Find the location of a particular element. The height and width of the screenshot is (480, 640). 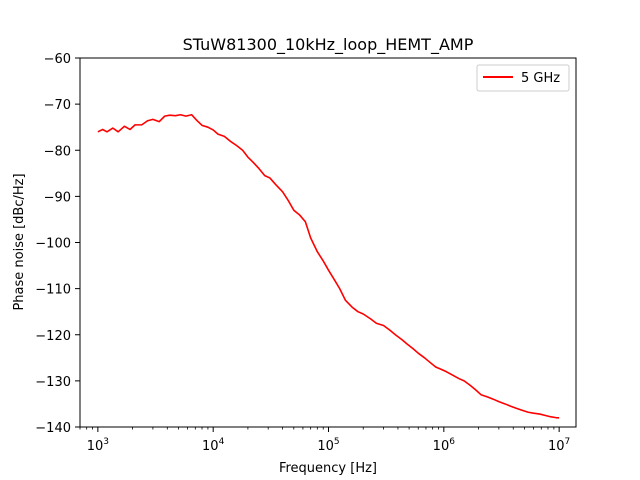

y-axis-label: Phase noise [dBc/Hz] is located at coordinates (19, 241).